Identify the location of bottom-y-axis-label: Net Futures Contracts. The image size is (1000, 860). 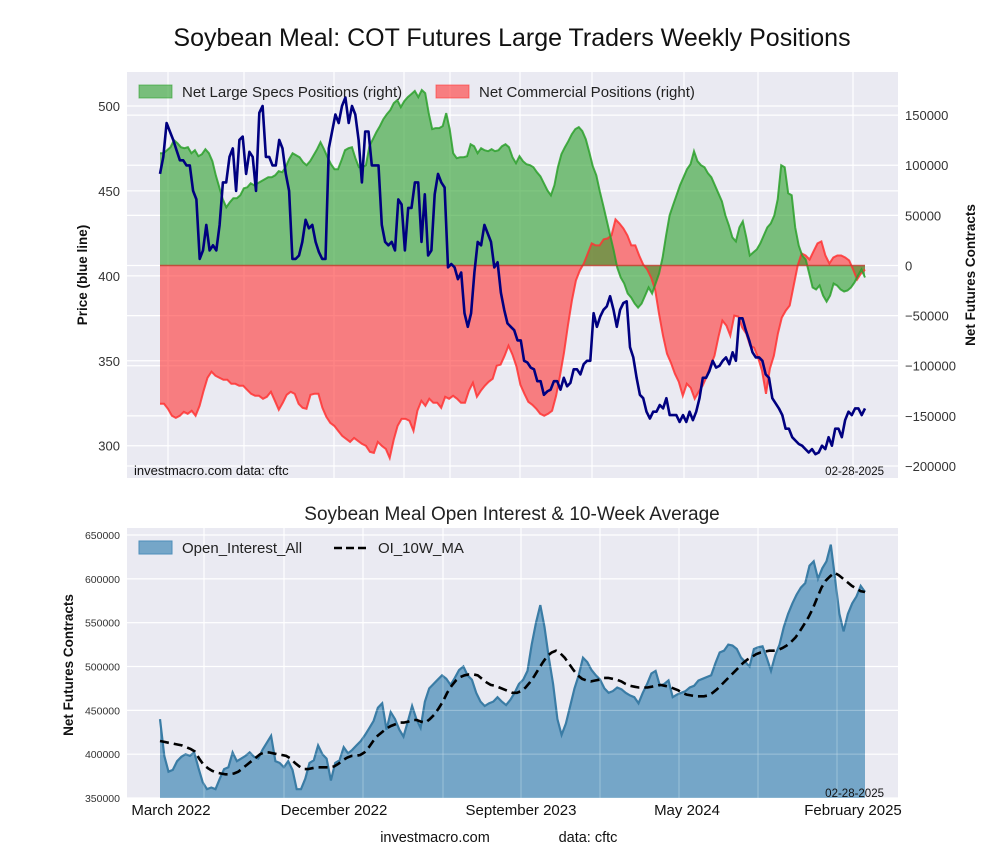
(68, 665).